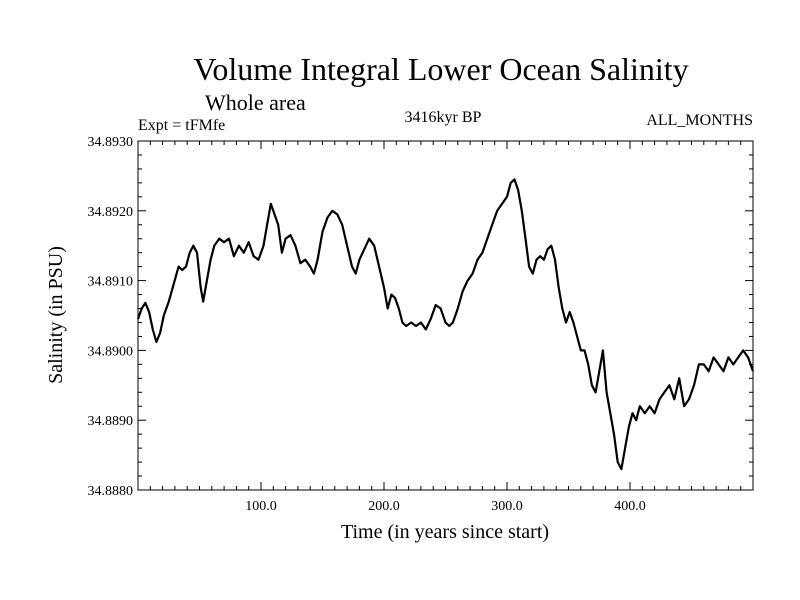 Image resolution: width=800 pixels, height=600 pixels. What do you see at coordinates (56, 315) in the screenshot?
I see `y-axis-label: Salinity (in PSU)` at bounding box center [56, 315].